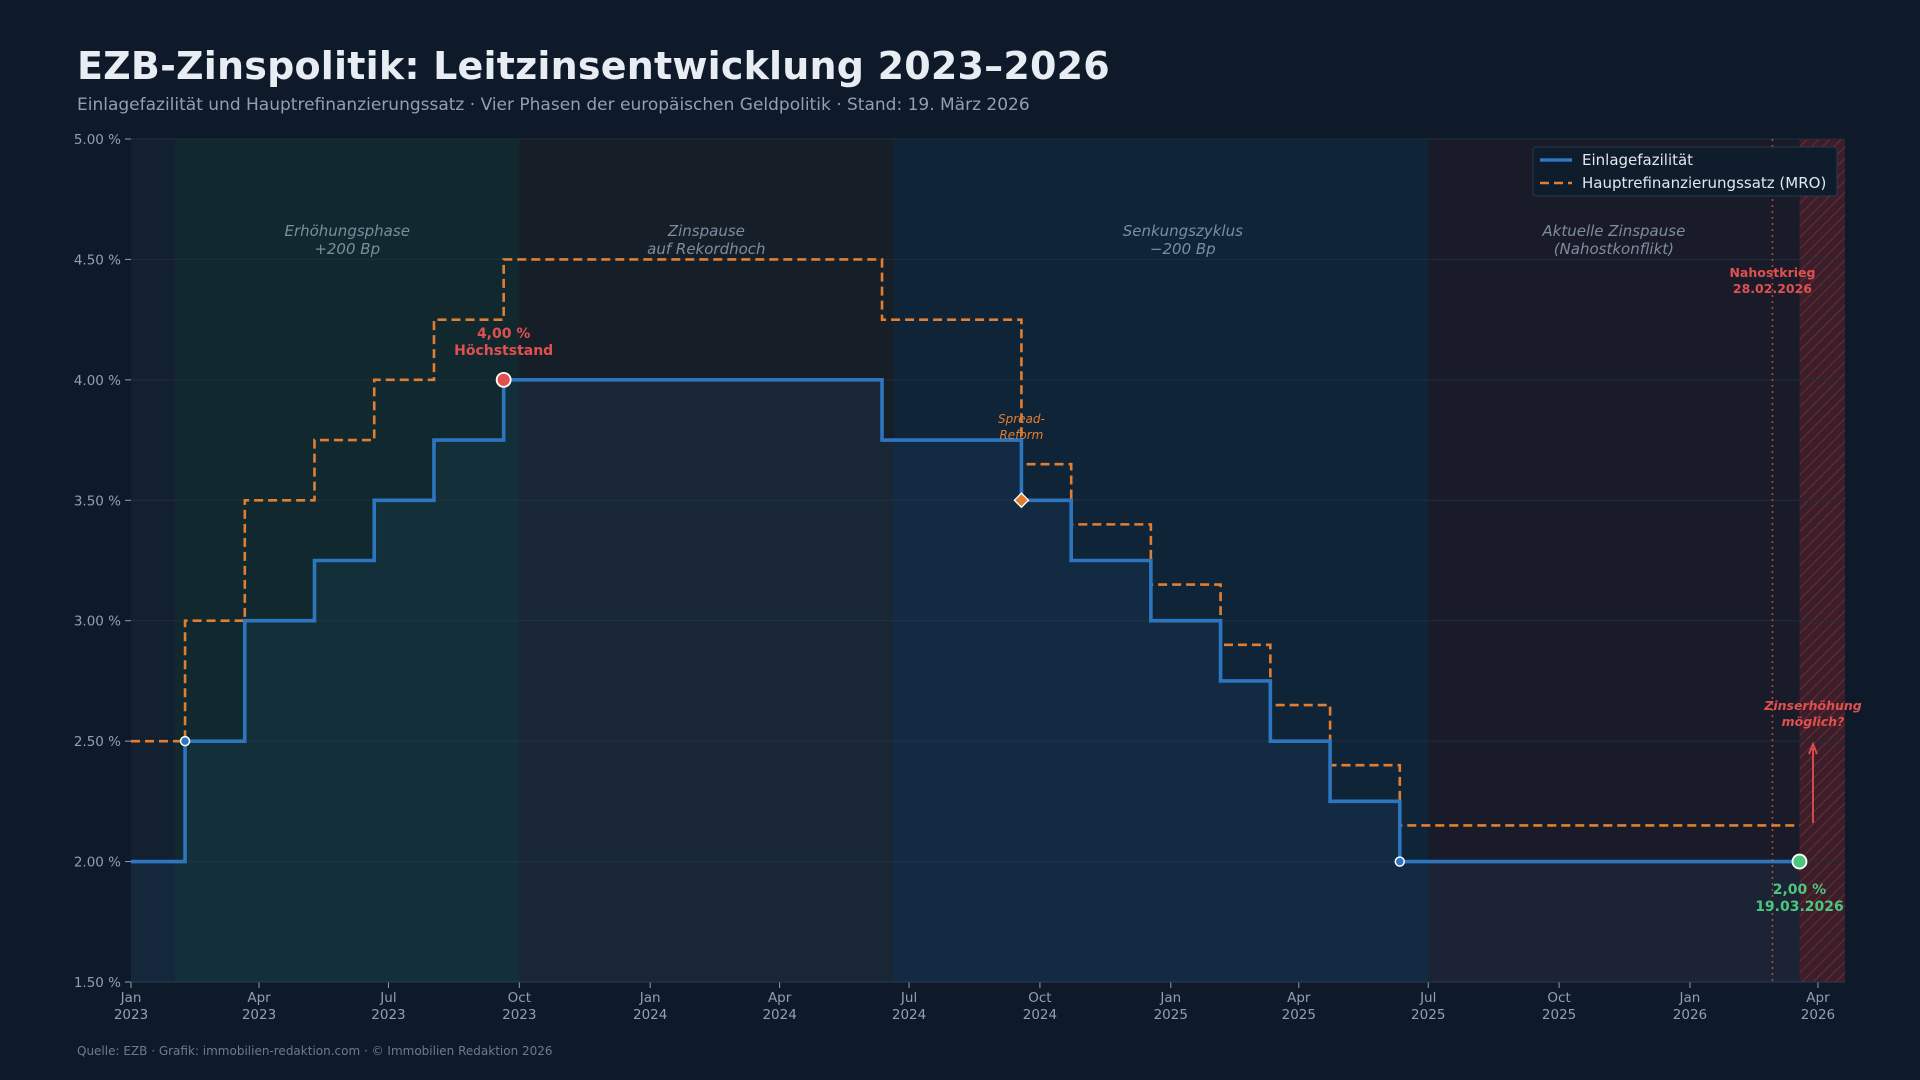  Describe the element at coordinates (1772, 272) in the screenshot. I see `war-annotation: Nahostkrieg` at that location.